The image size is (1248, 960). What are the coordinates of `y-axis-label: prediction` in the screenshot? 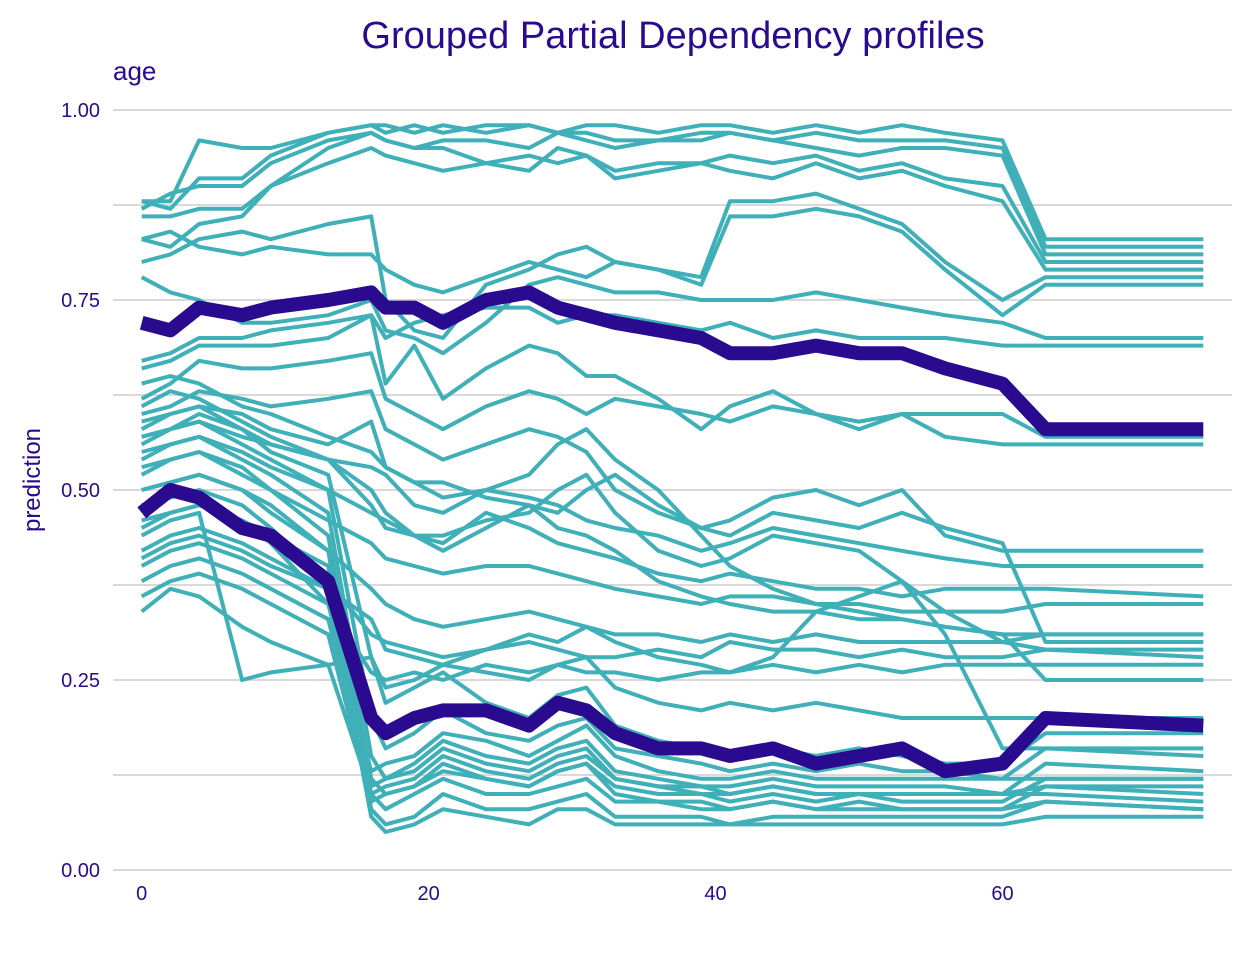 It's located at (32, 480).